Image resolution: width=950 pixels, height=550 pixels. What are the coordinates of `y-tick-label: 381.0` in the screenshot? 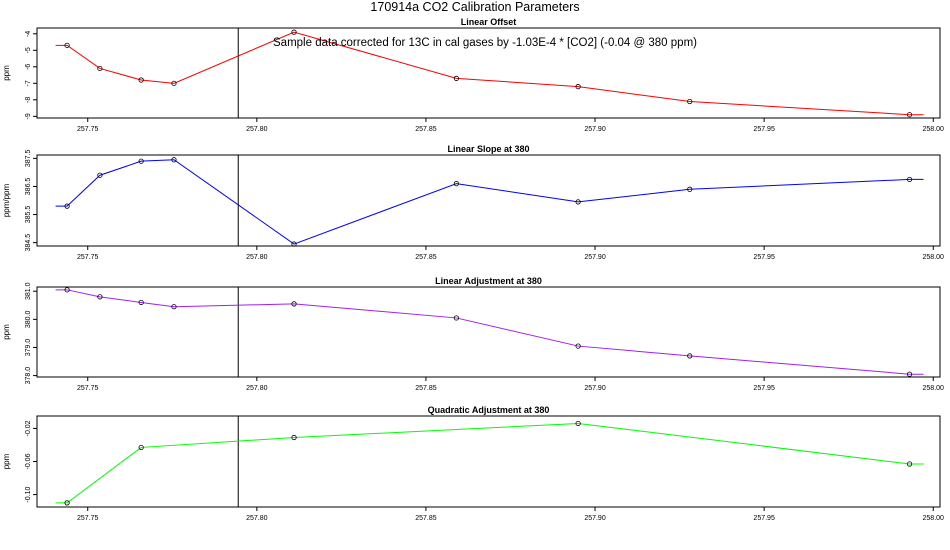 It's located at (28, 291).